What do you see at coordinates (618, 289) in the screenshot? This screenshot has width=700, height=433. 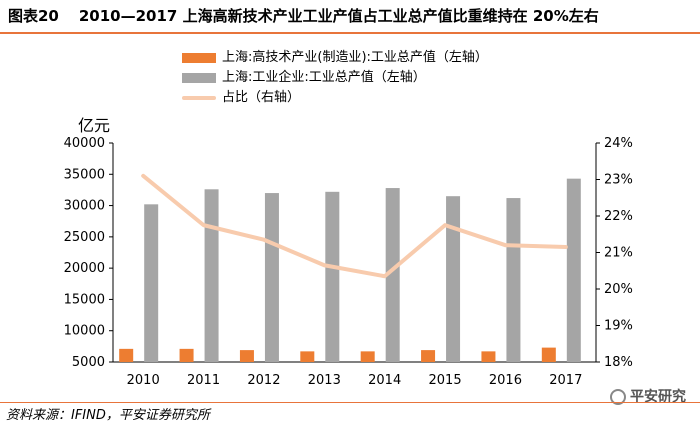 I see `right-tick-label: 20%` at bounding box center [618, 289].